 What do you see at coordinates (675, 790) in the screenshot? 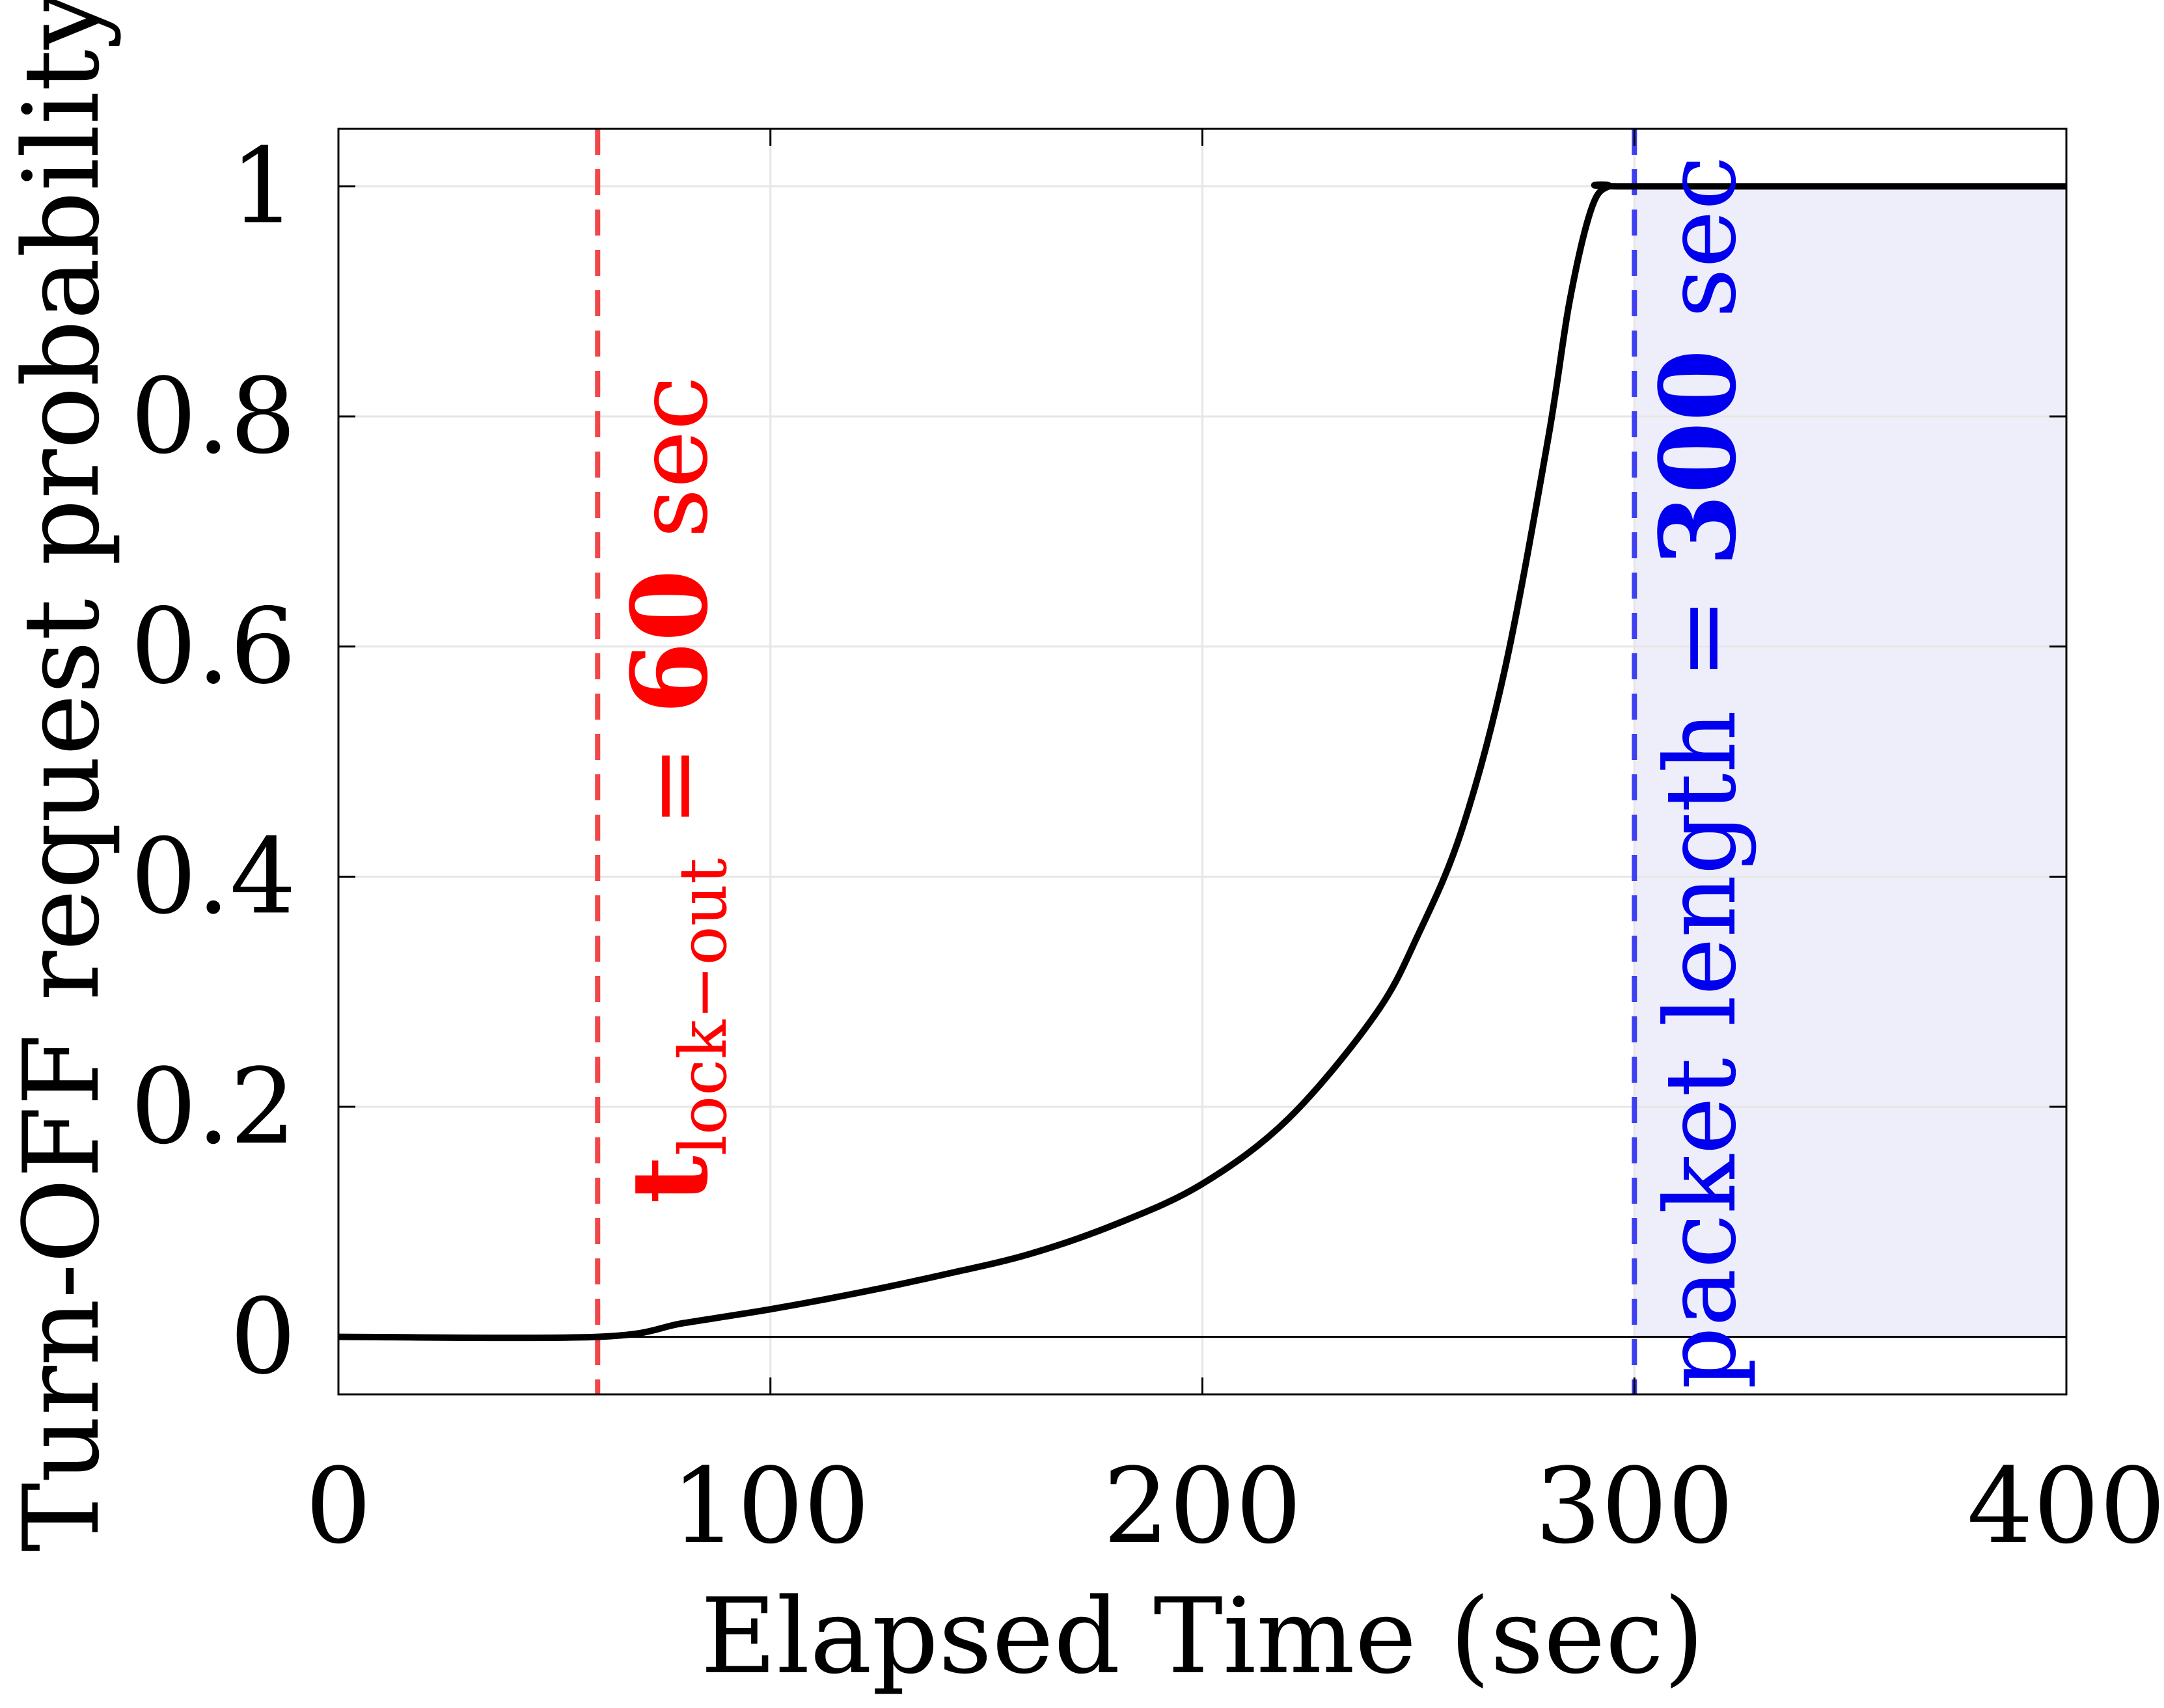
I see `annotation-lockout: tlock−out = 60 sec` at bounding box center [675, 790].